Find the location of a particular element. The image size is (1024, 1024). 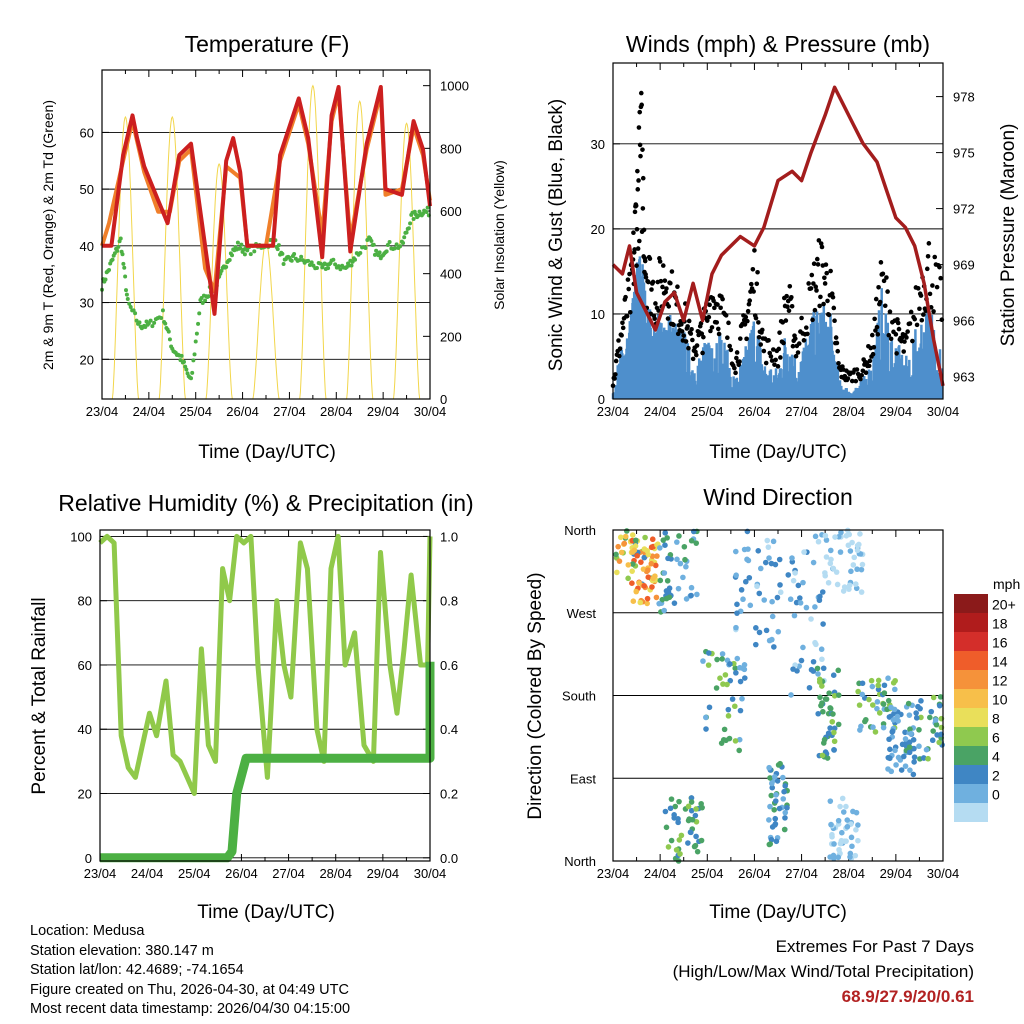

wind-xtick-label: 24/04 is located at coordinates (660, 411).